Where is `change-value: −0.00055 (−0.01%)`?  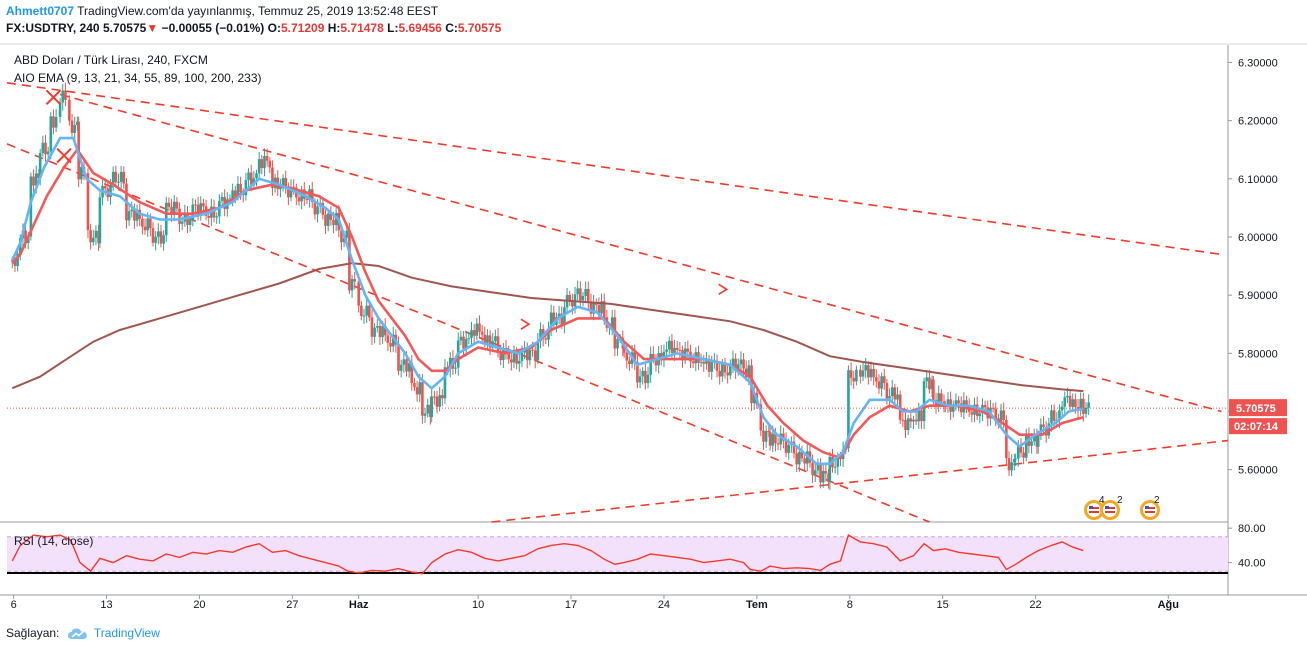 change-value: −0.00055 (−0.01%) is located at coordinates (213, 28).